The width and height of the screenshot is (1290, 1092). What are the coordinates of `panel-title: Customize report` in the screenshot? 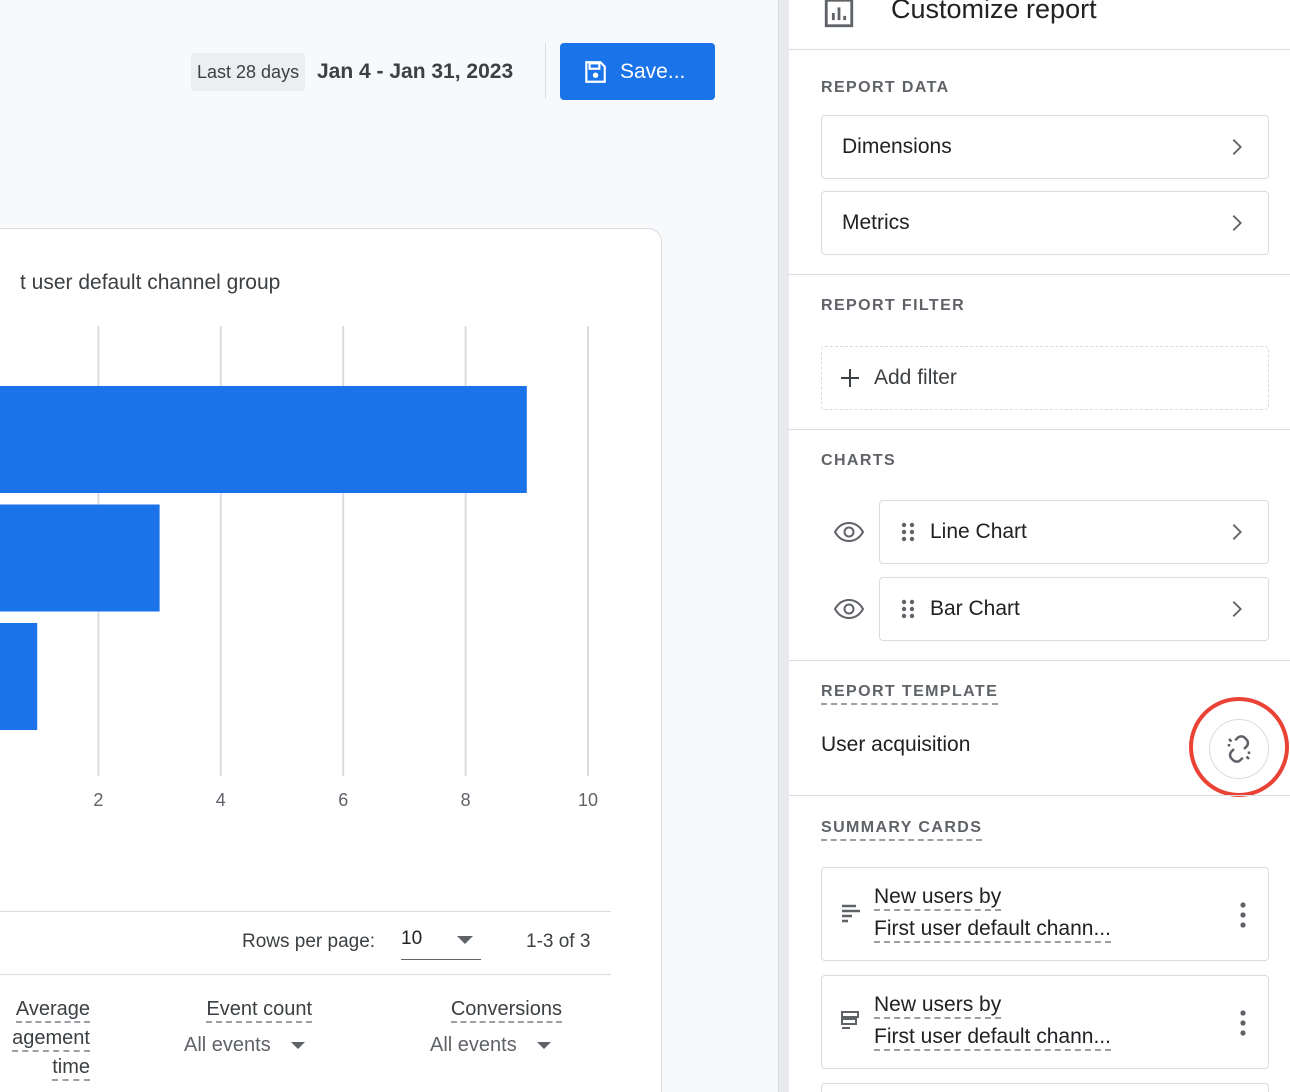 It's located at (994, 12).